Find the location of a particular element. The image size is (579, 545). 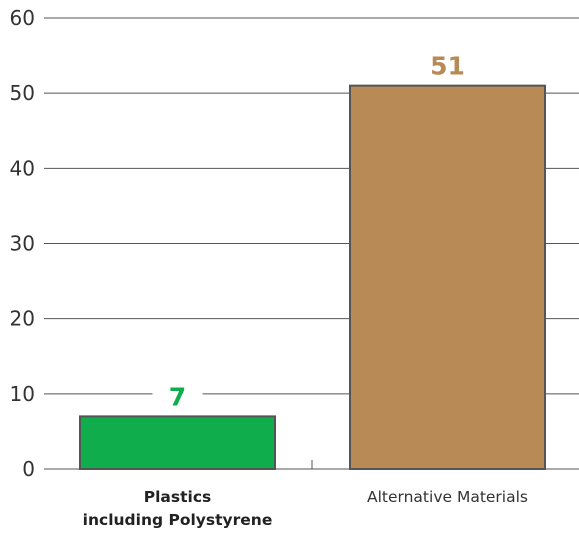

x-category-label-line: Alternative Materials is located at coordinates (447, 497).